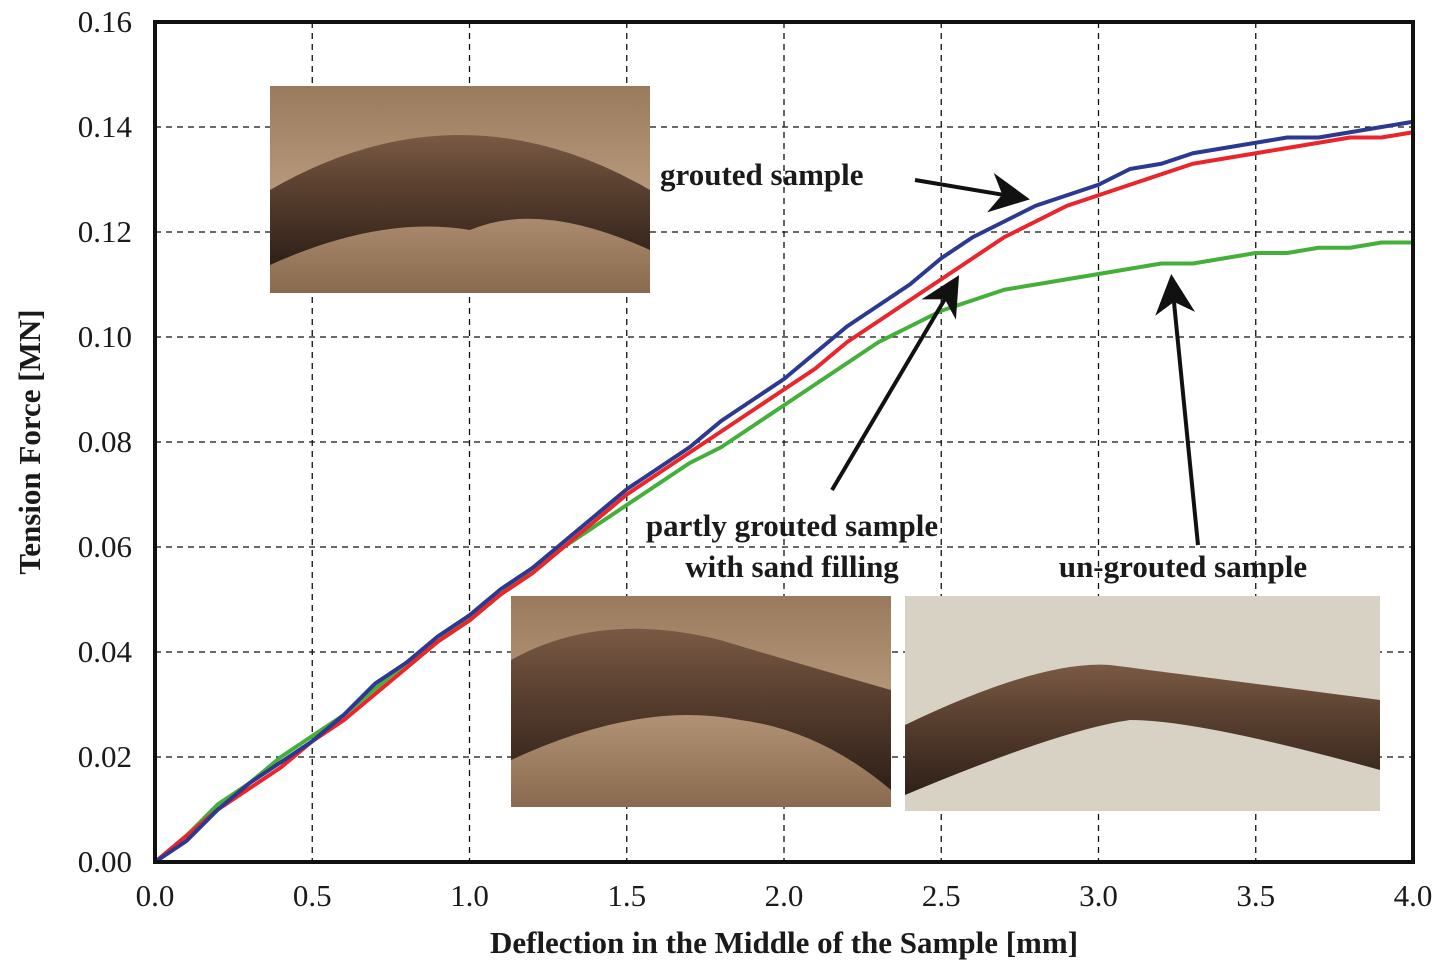 The image size is (1441, 961). I want to click on y-tick-label: 0.06, so click(105, 546).